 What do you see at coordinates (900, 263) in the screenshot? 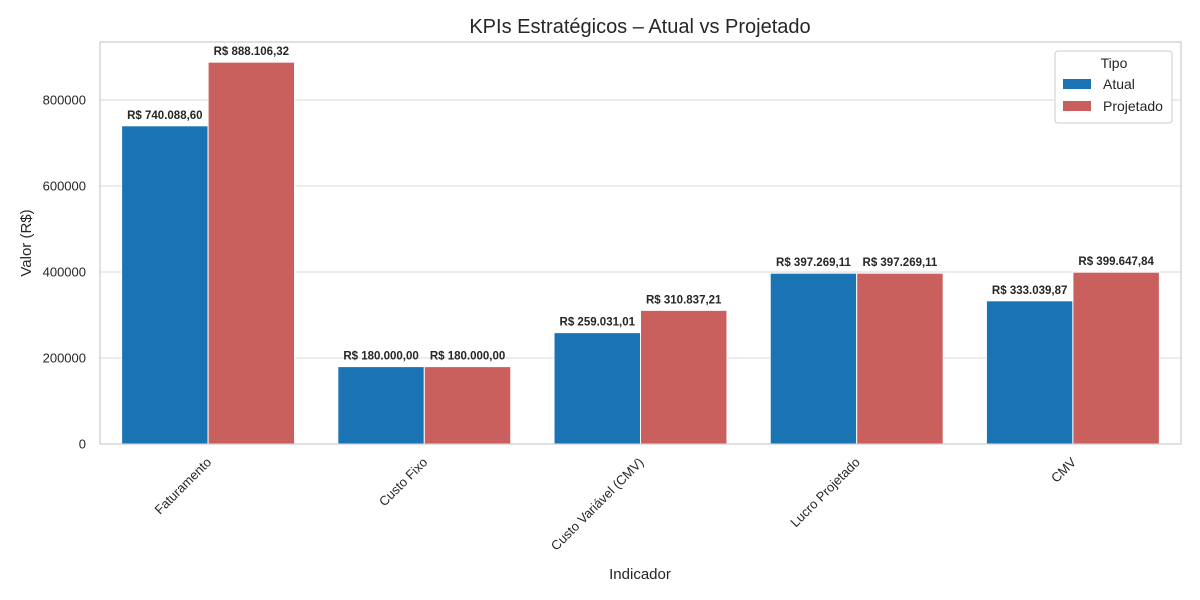
I see `data-label-lucro-projetado-projetado: R$ 397.269,11` at bounding box center [900, 263].